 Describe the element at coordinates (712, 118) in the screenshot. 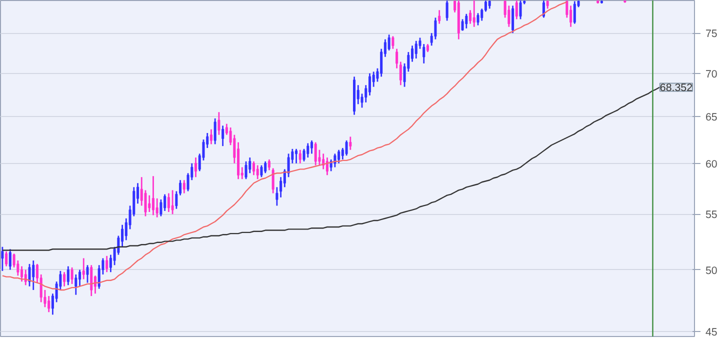

I see `y-tick-label: 65` at that location.